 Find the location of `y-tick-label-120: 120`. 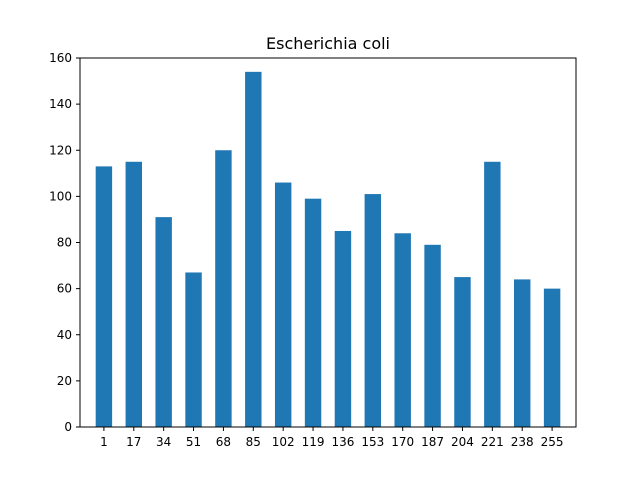

y-tick-label-120: 120 is located at coordinates (60, 150).